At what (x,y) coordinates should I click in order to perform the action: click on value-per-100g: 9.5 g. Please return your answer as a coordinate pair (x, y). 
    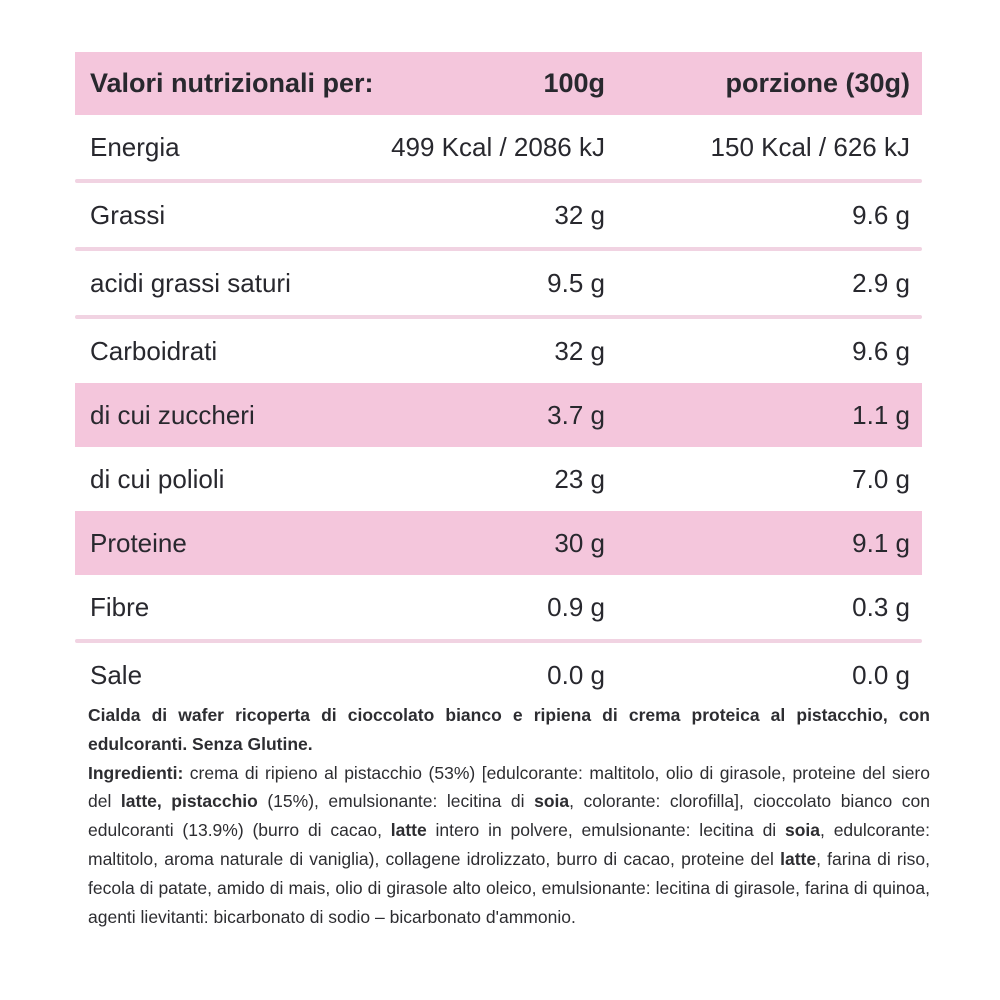
    Looking at the image, I should click on (576, 282).